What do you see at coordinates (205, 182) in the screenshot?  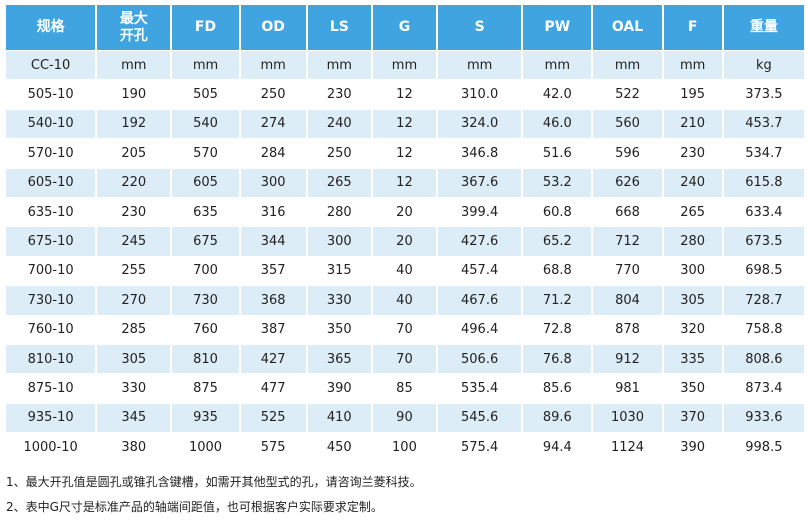 I see `cell: 605` at bounding box center [205, 182].